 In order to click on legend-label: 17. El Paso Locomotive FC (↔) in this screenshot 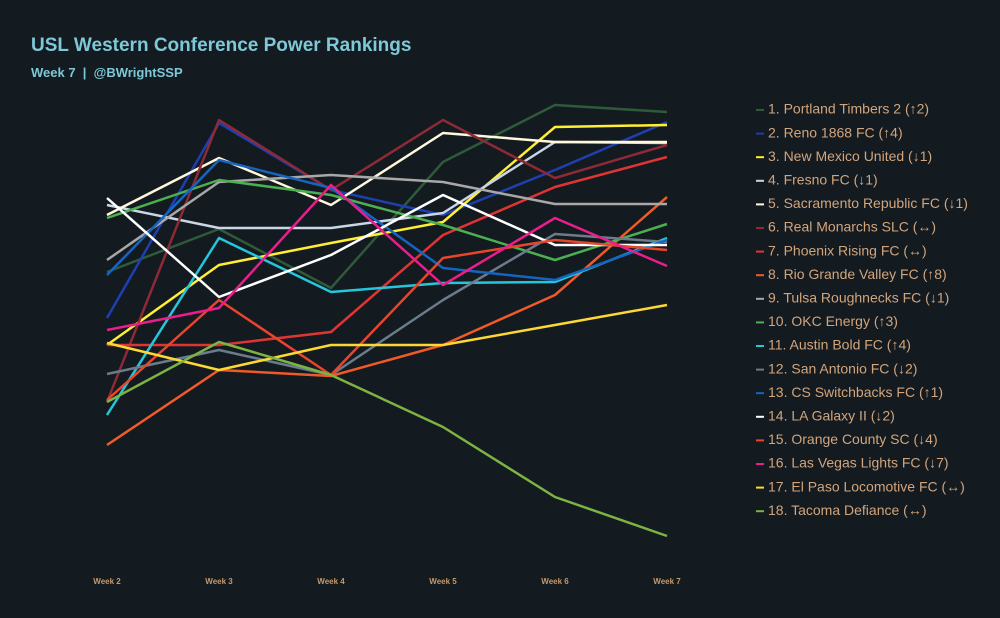, I will do `click(866, 486)`.